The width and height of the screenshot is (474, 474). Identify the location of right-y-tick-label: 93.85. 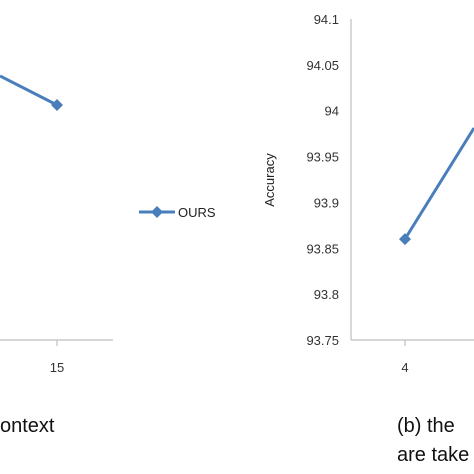
(322, 248).